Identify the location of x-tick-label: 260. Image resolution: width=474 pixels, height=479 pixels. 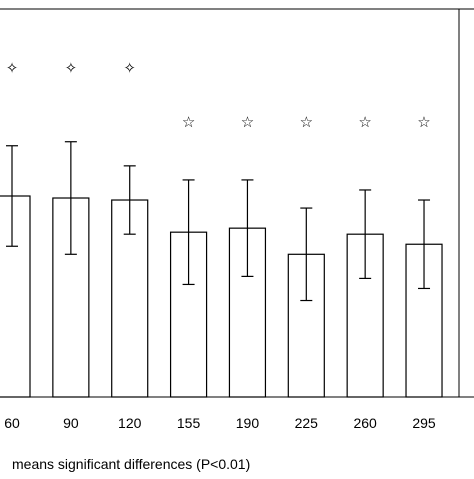
(365, 423).